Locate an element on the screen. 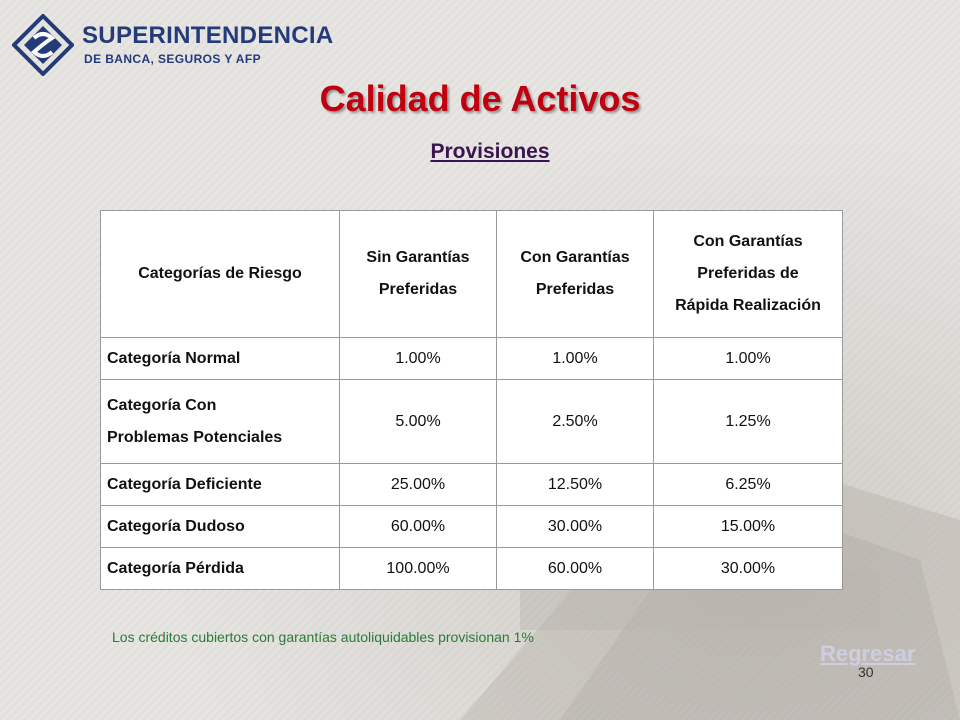 The width and height of the screenshot is (960, 720). value-cell: 12.50% is located at coordinates (575, 484).